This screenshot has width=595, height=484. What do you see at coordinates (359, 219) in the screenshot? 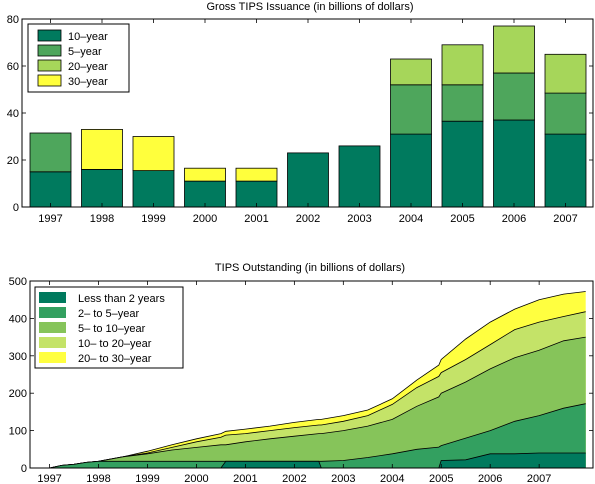
I see `x-tick-label-2003: 2003` at bounding box center [359, 219].